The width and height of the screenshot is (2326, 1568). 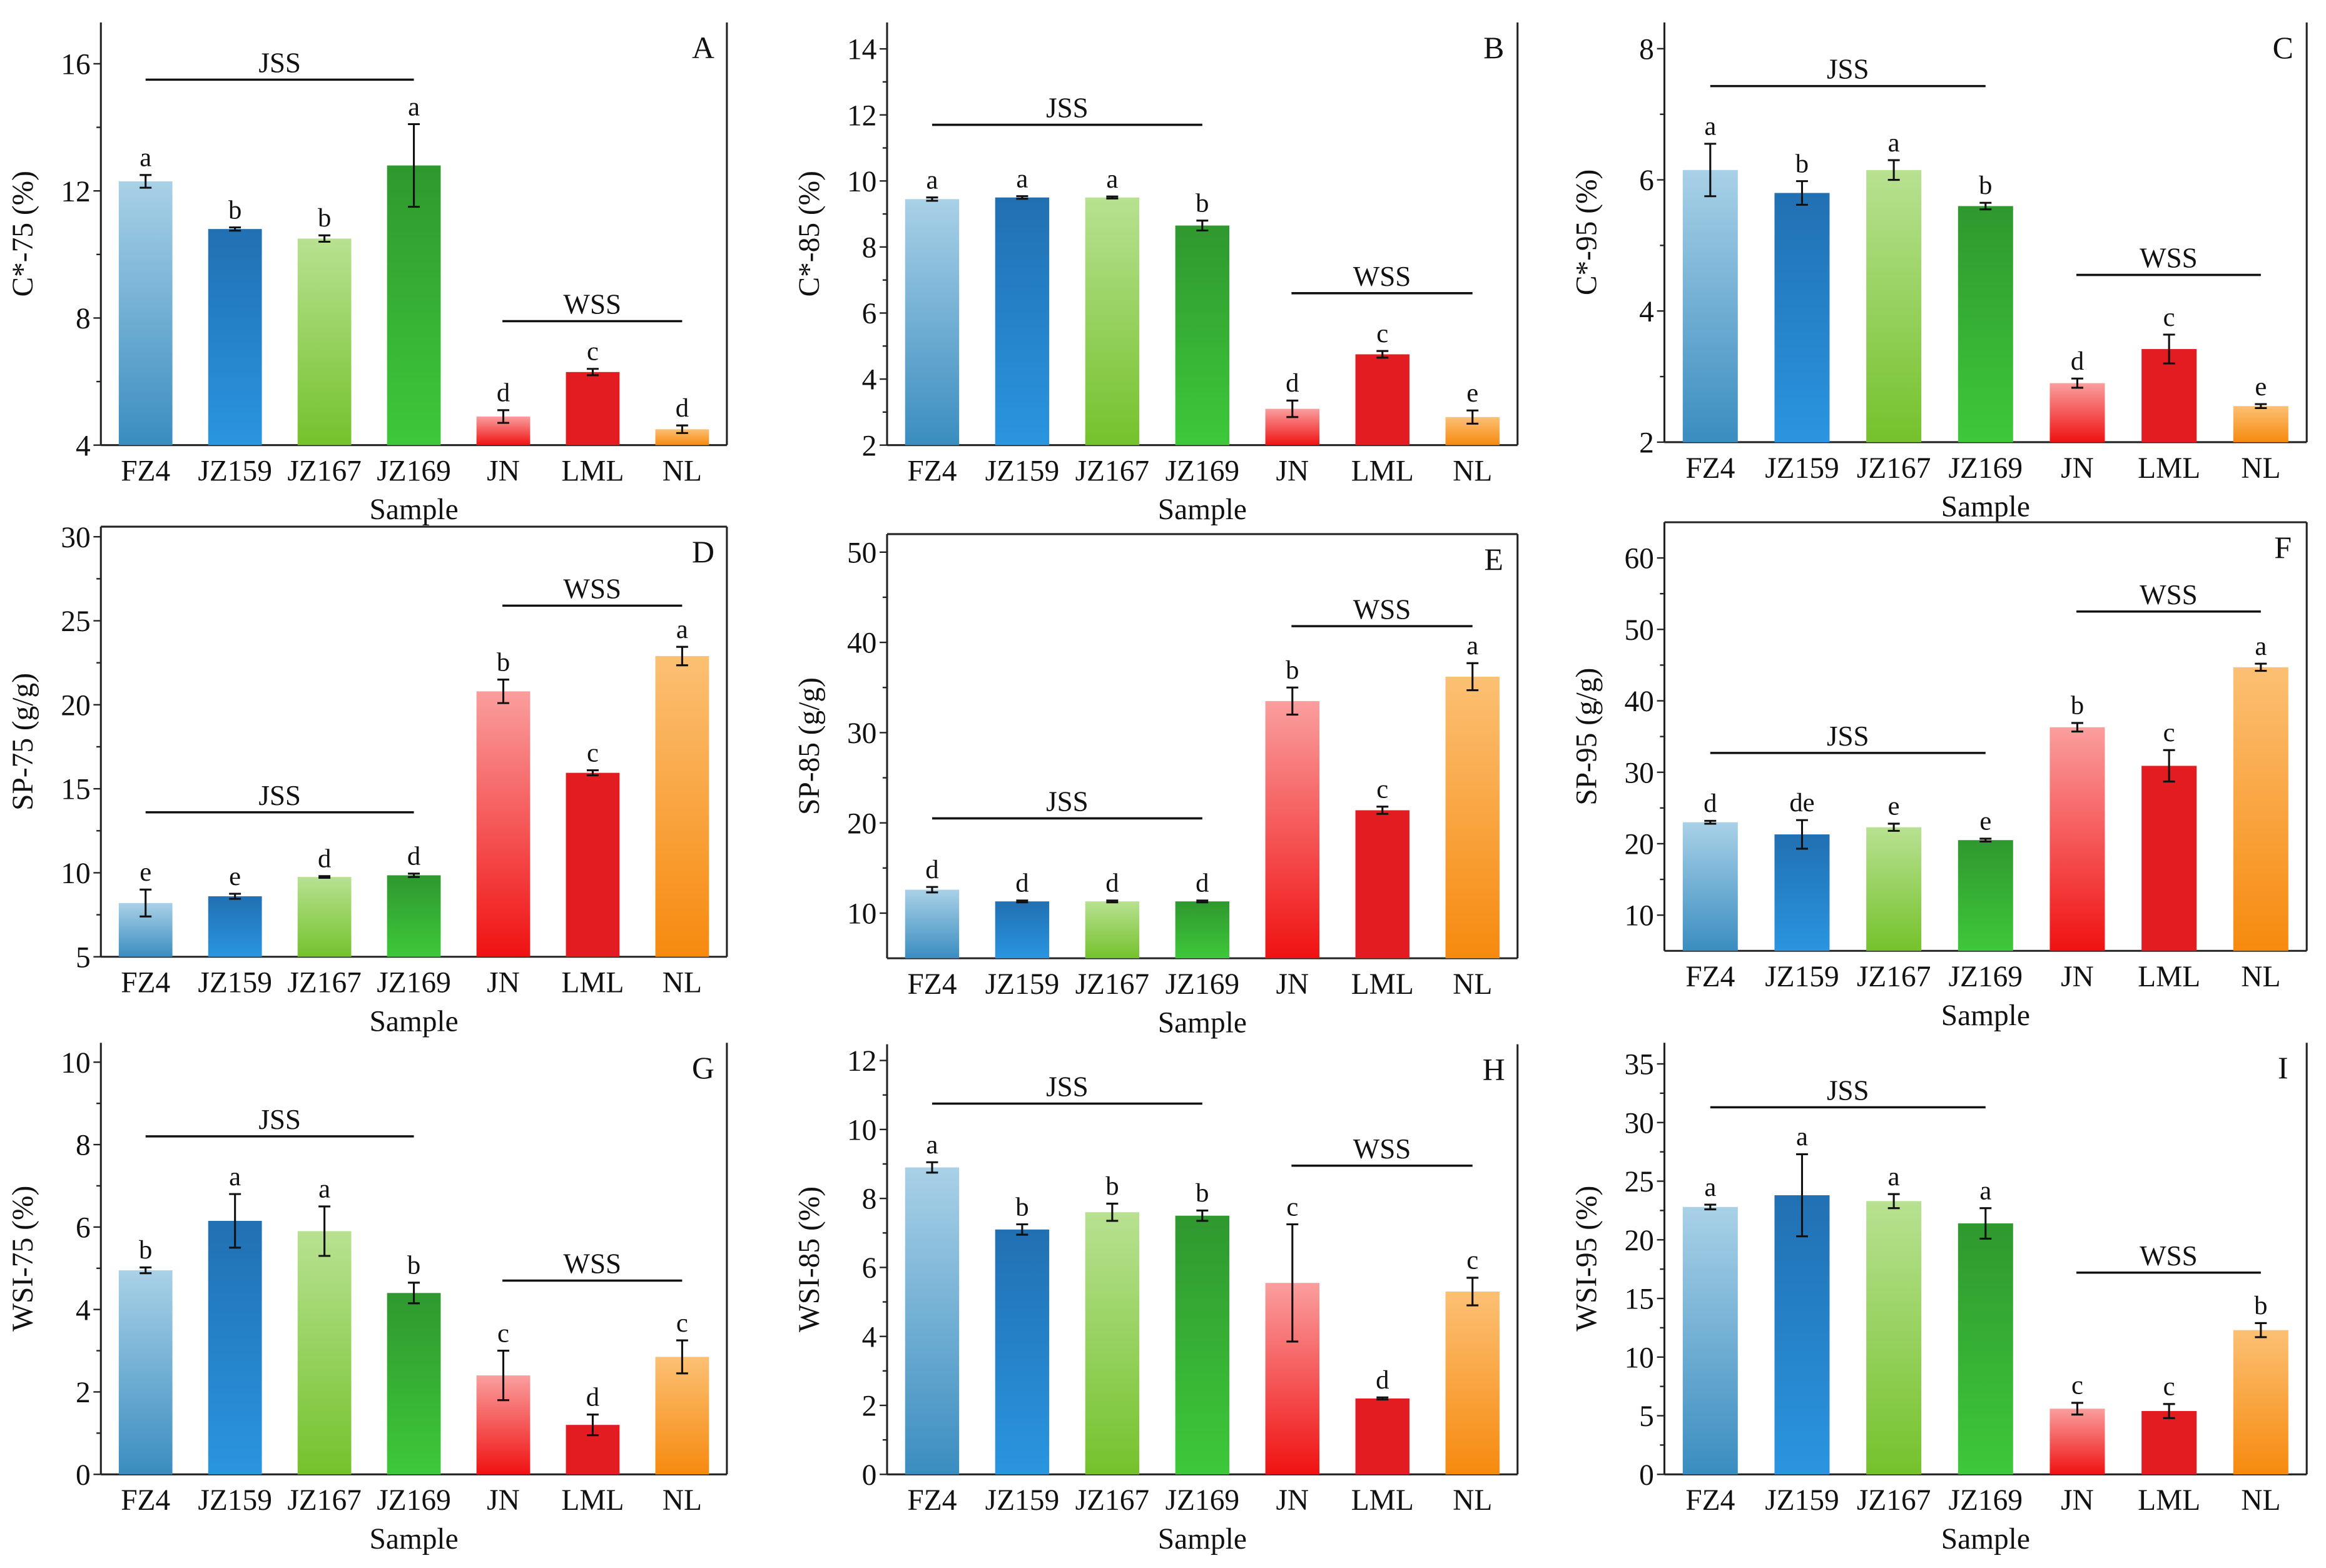 I want to click on y-axis-label: SP-75 (g/g), so click(x=23, y=742).